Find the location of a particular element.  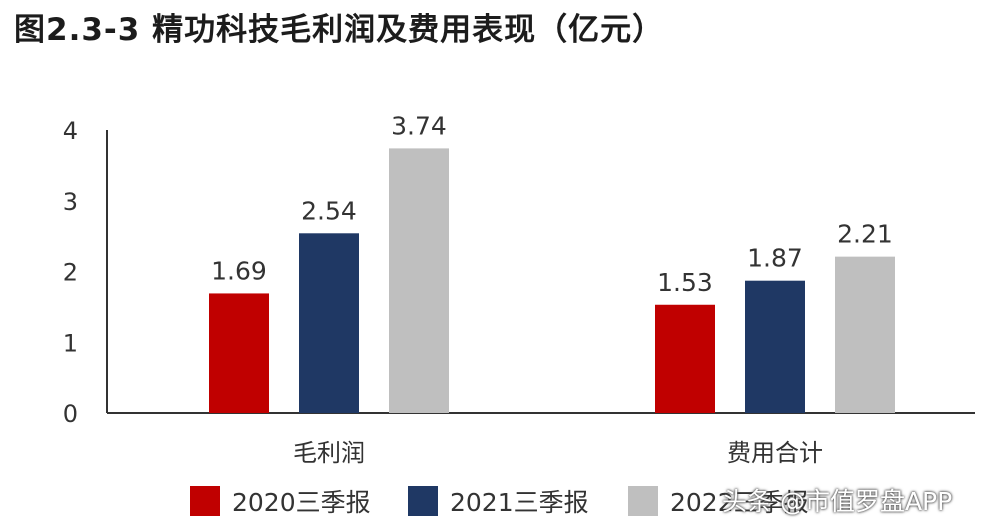

data-label-0-0: 1.69 is located at coordinates (239, 270).